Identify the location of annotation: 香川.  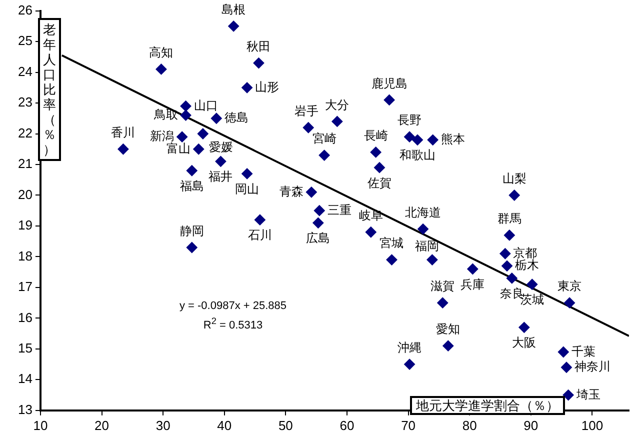
(123, 132).